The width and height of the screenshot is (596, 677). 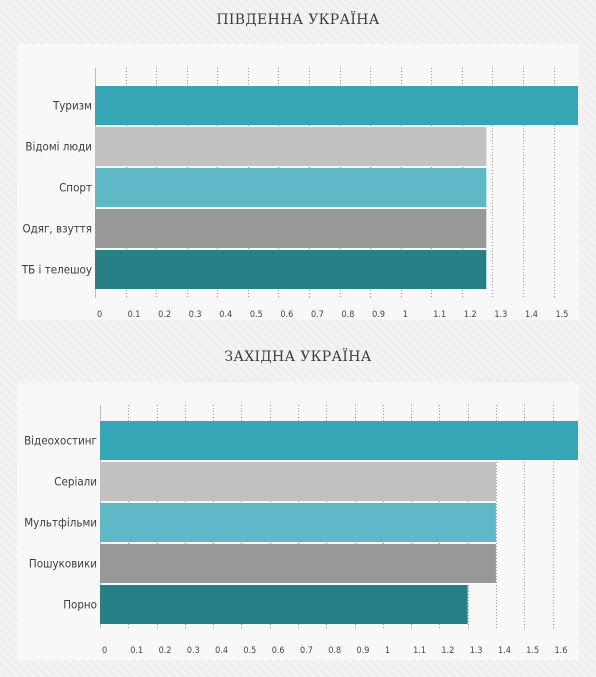 I want to click on chart-title-west: ЗАХІДНА УКРАЇНА, so click(x=298, y=357).